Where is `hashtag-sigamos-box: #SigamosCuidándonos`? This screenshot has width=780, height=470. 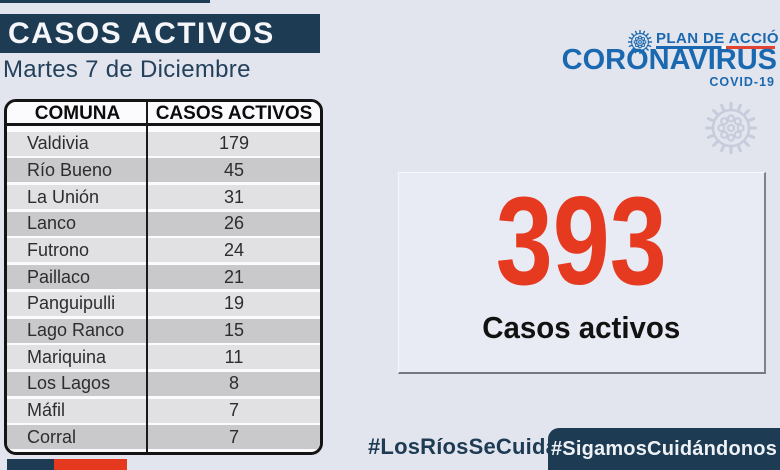 hashtag-sigamos-box: #SigamosCuidándonos is located at coordinates (664, 449).